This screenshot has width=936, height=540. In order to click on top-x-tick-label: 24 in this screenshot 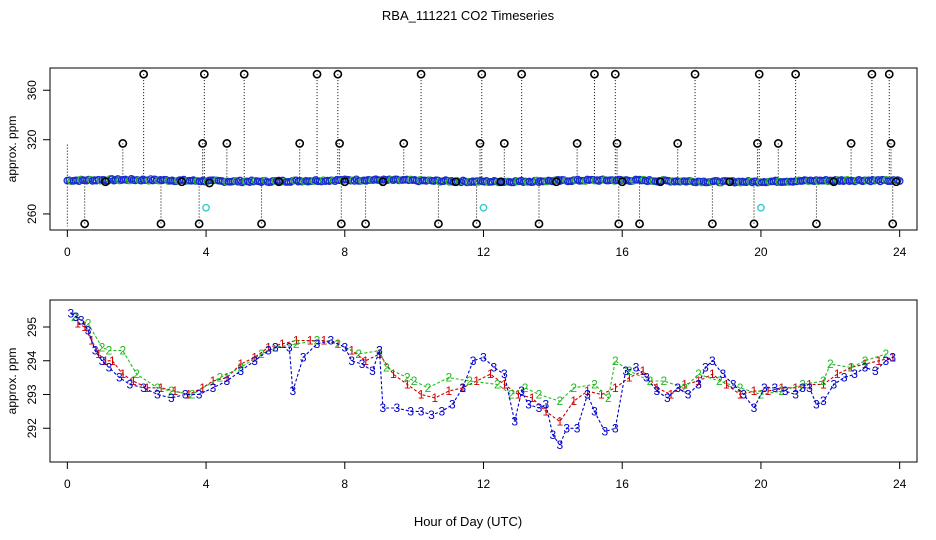, I will do `click(900, 252)`.